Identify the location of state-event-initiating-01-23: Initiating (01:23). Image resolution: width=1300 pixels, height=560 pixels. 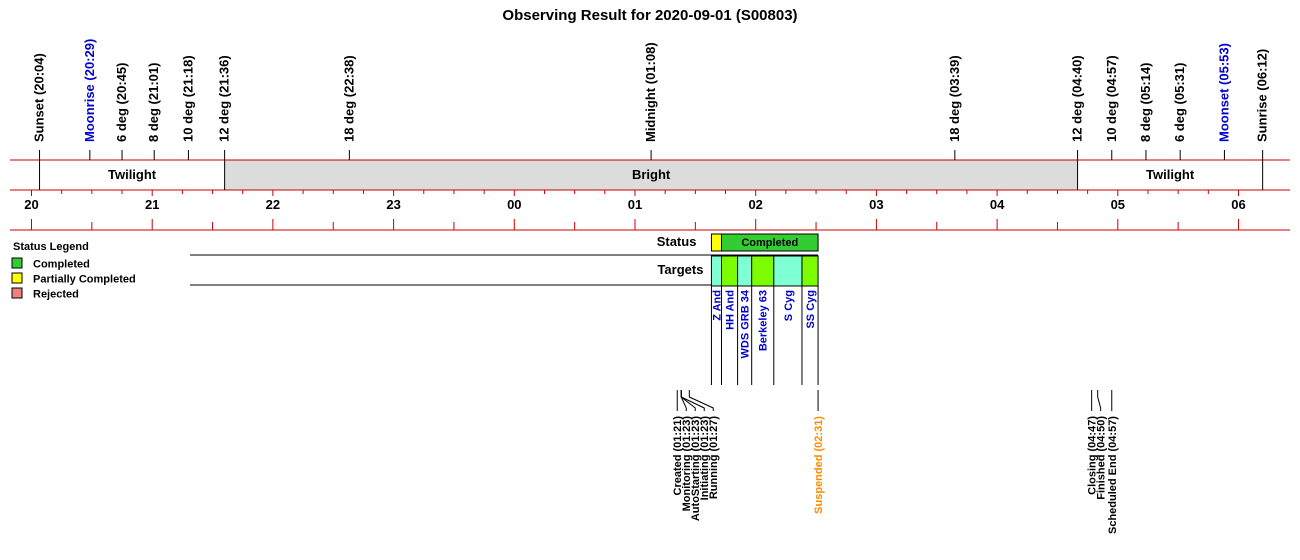
(695, 445).